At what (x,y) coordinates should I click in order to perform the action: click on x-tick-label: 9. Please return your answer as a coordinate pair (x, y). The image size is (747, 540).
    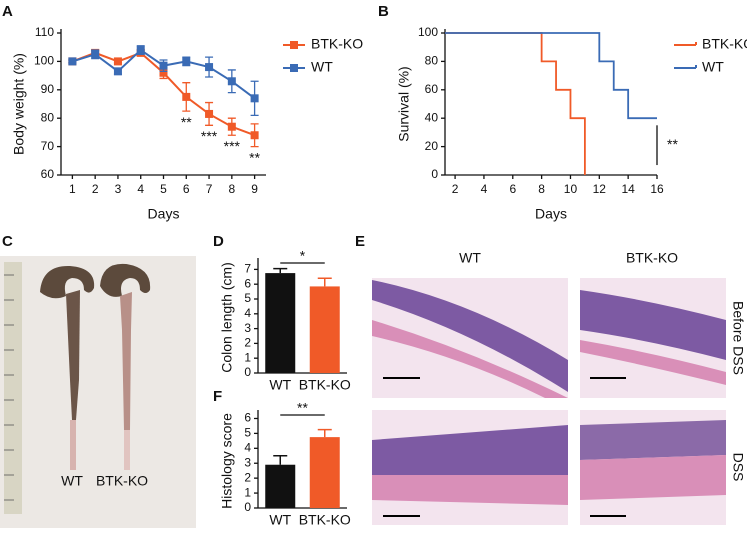
    Looking at the image, I should click on (254, 189).